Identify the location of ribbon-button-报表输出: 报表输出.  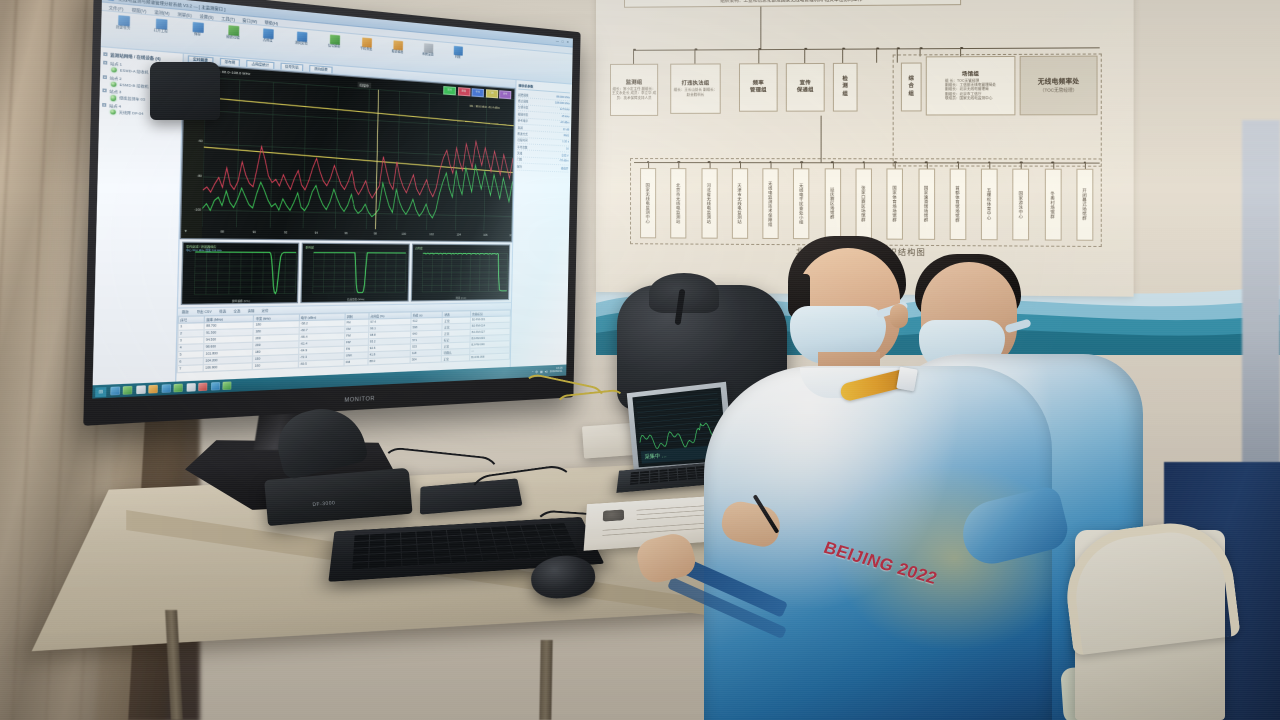
(397, 47).